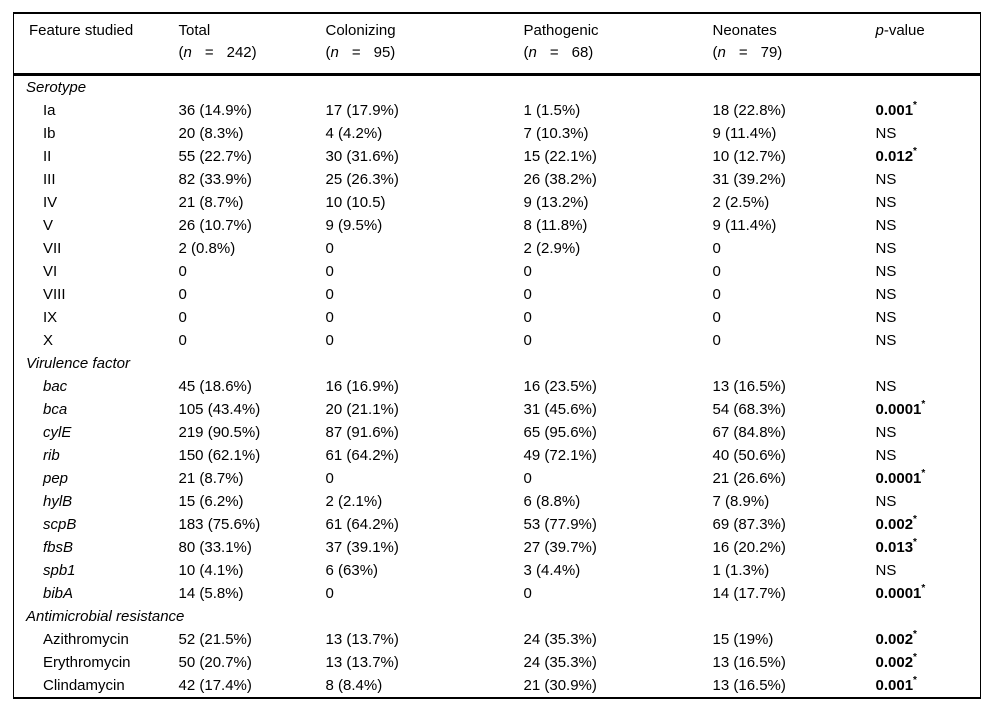  Describe the element at coordinates (56, 87) in the screenshot. I see `section-title: Serotype` at that location.